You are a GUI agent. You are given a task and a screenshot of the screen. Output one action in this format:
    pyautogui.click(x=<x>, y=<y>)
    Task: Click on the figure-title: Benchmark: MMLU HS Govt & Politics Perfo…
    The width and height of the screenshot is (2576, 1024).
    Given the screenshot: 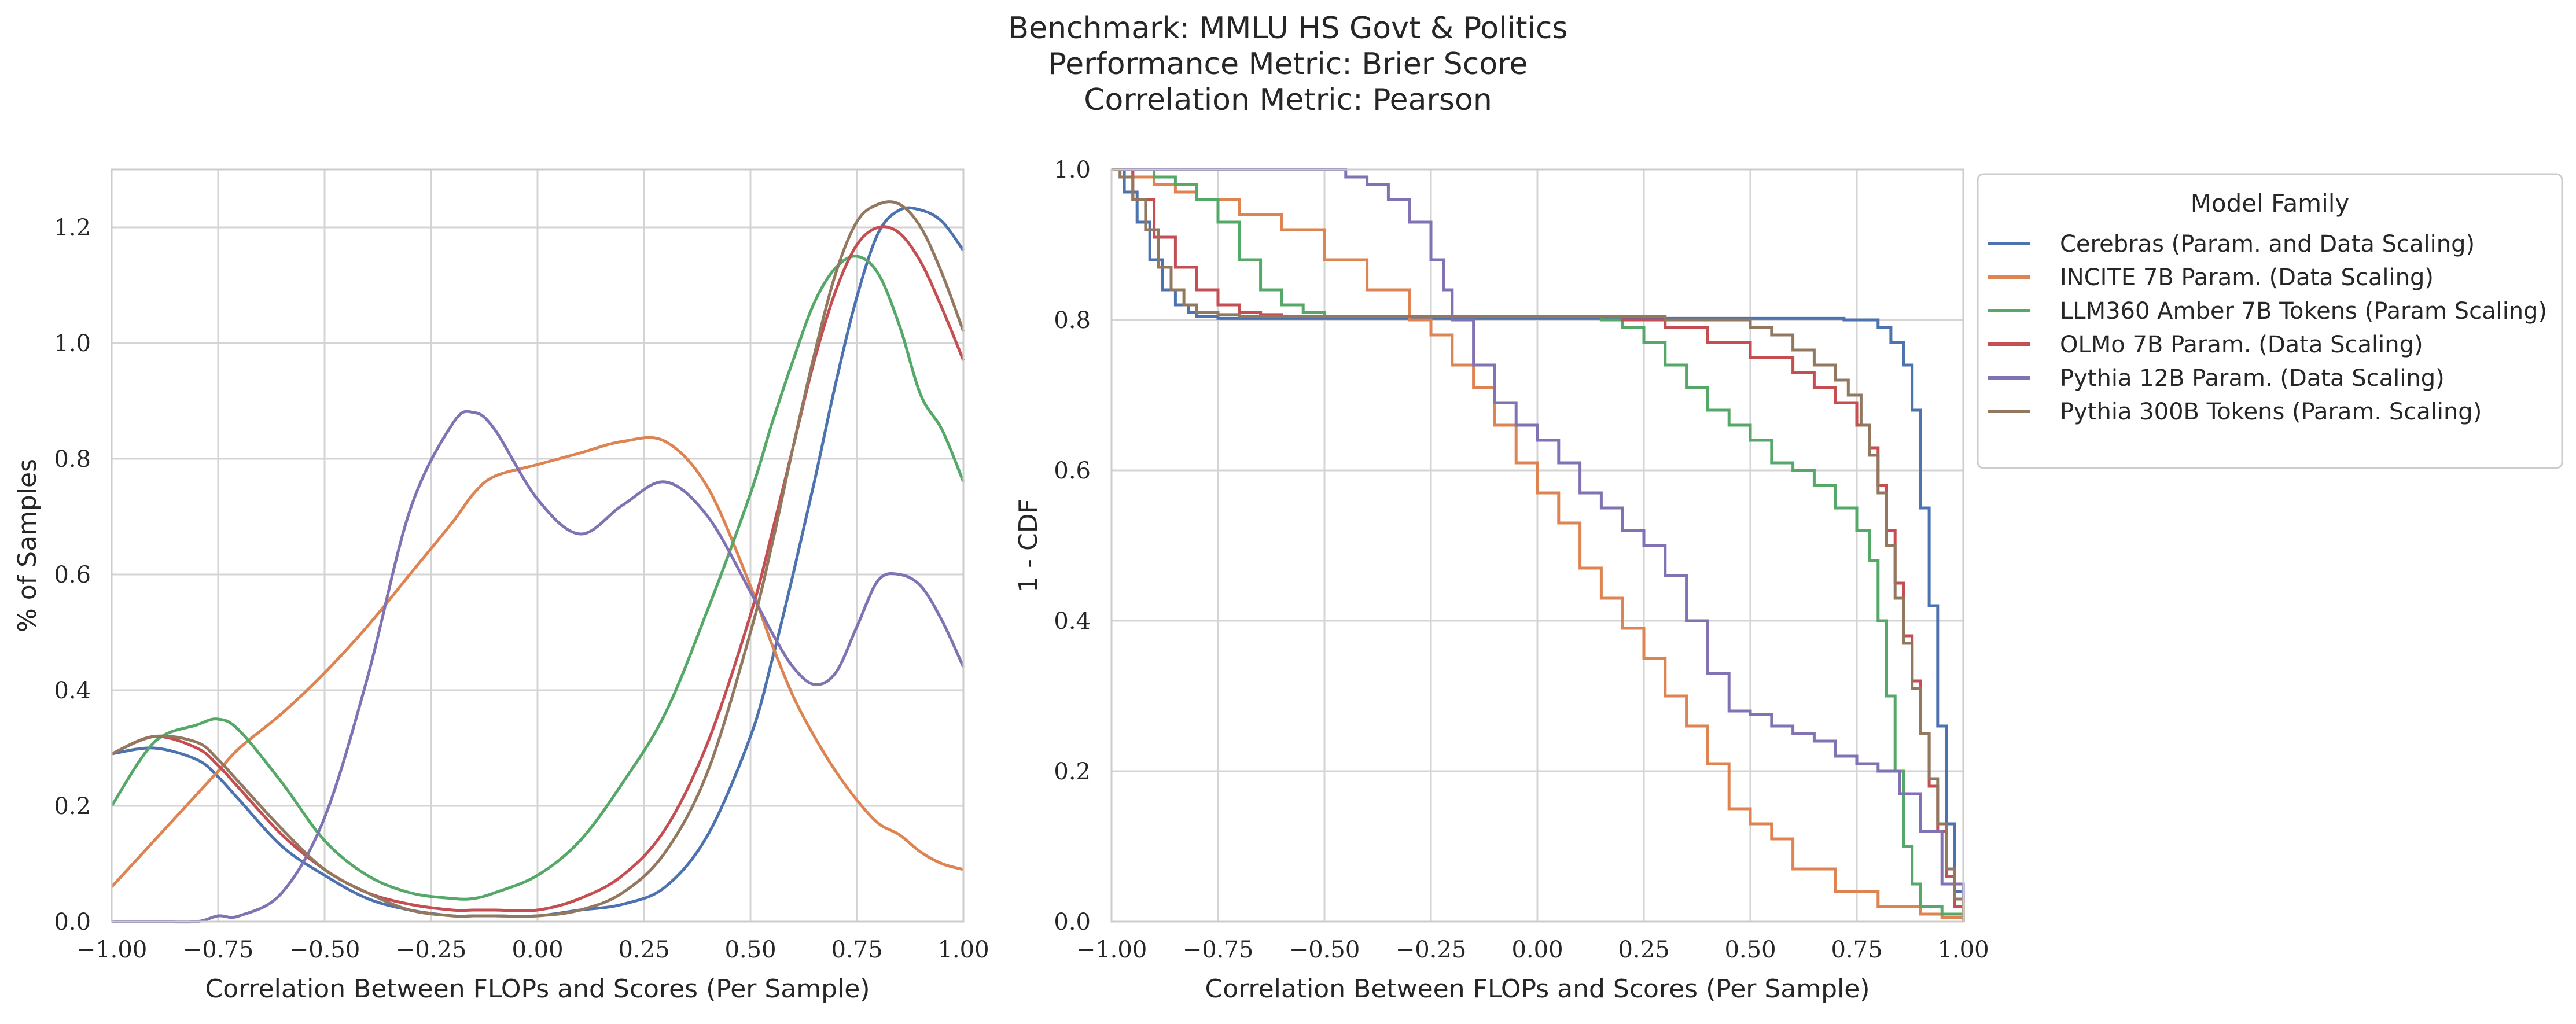 What is the action you would take?
    pyautogui.click(x=1287, y=64)
    